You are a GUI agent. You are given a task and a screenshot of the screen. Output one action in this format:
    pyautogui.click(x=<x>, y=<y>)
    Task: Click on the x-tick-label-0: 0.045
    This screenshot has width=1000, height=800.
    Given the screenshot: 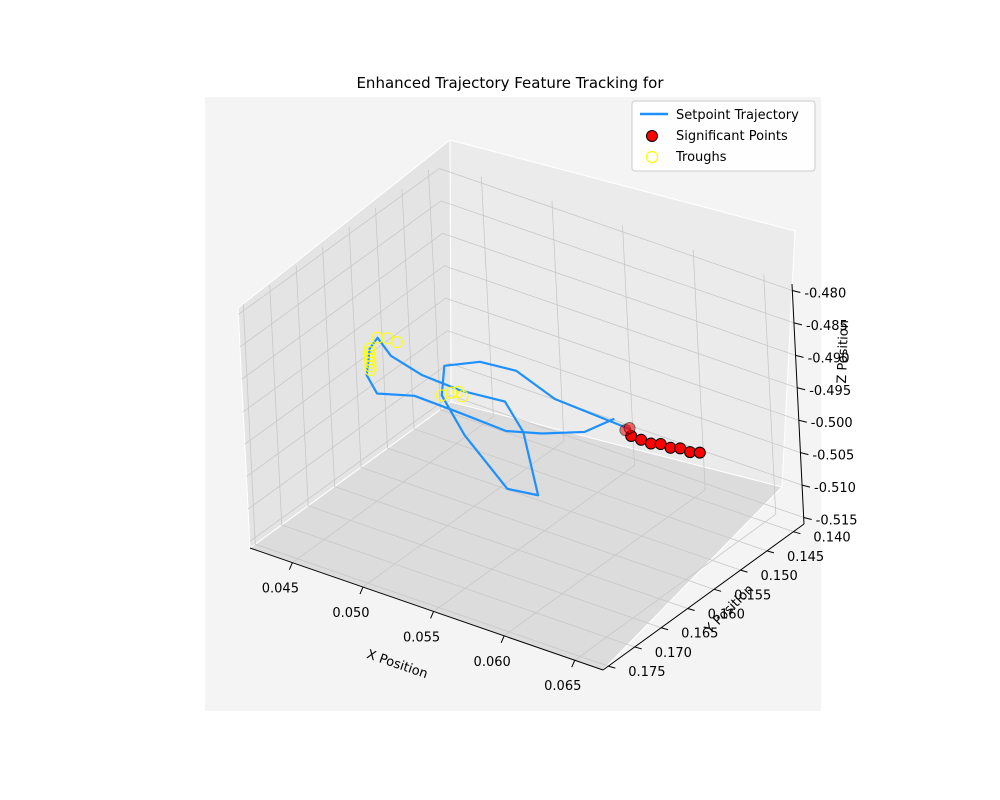 What is the action you would take?
    pyautogui.click(x=280, y=589)
    